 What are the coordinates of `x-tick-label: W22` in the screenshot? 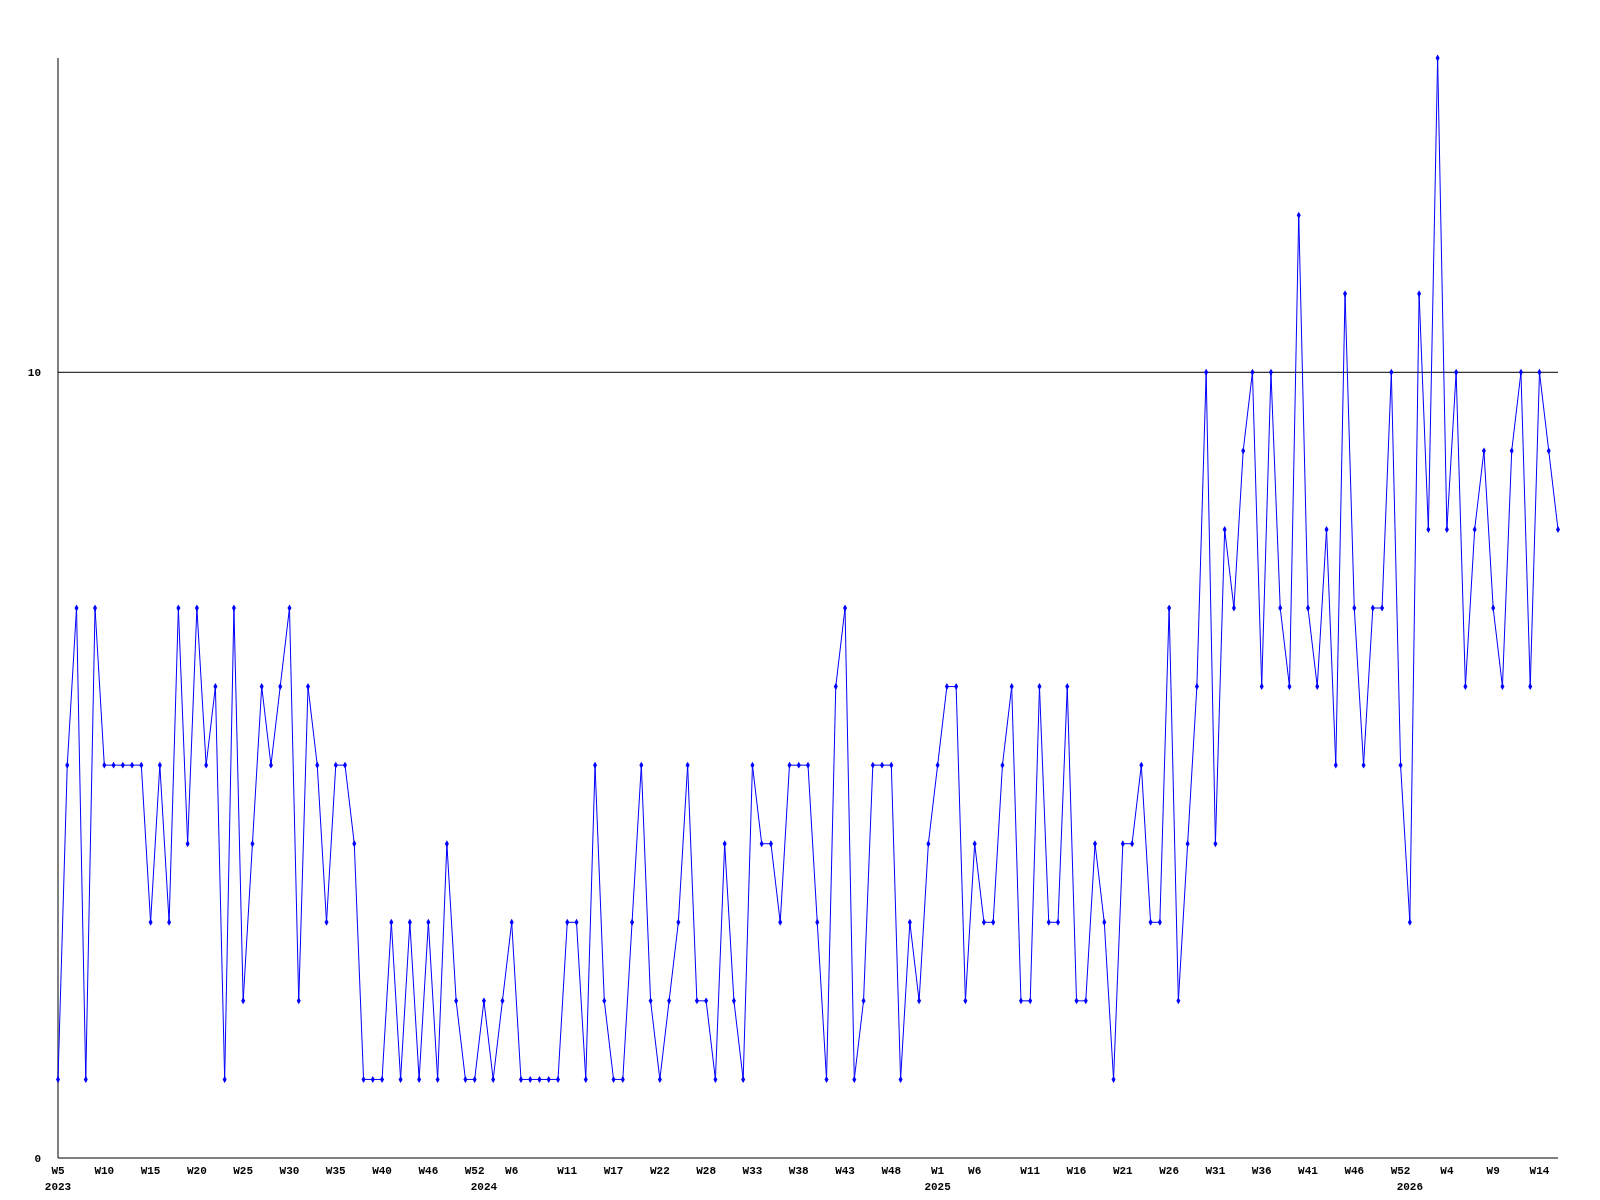 It's located at (659, 1171).